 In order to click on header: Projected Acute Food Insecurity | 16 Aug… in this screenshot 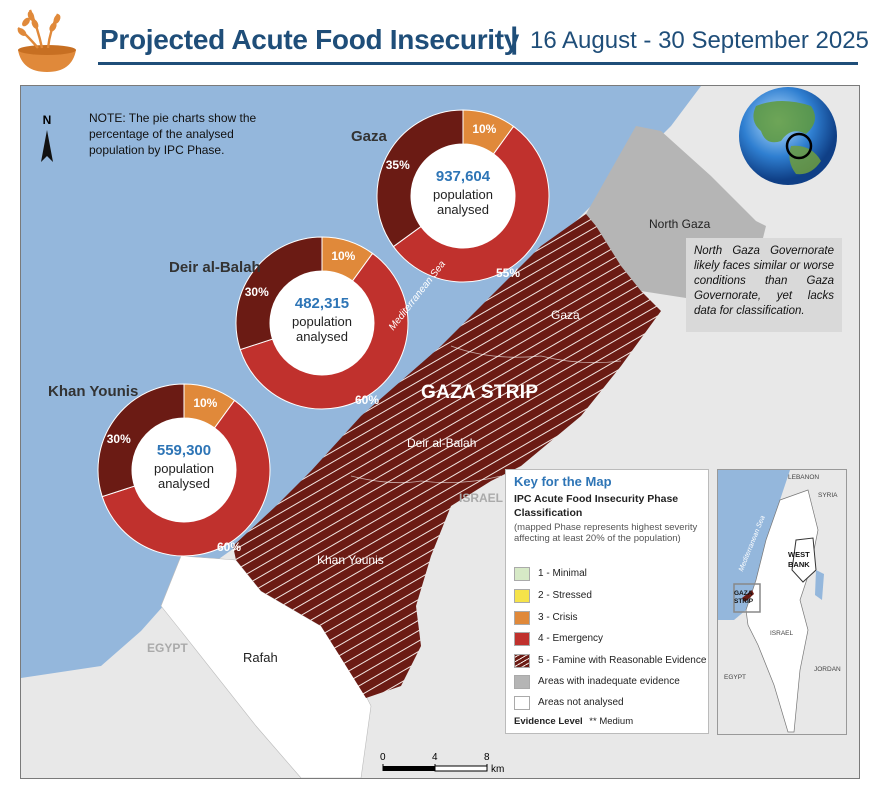, I will do `click(438, 36)`.